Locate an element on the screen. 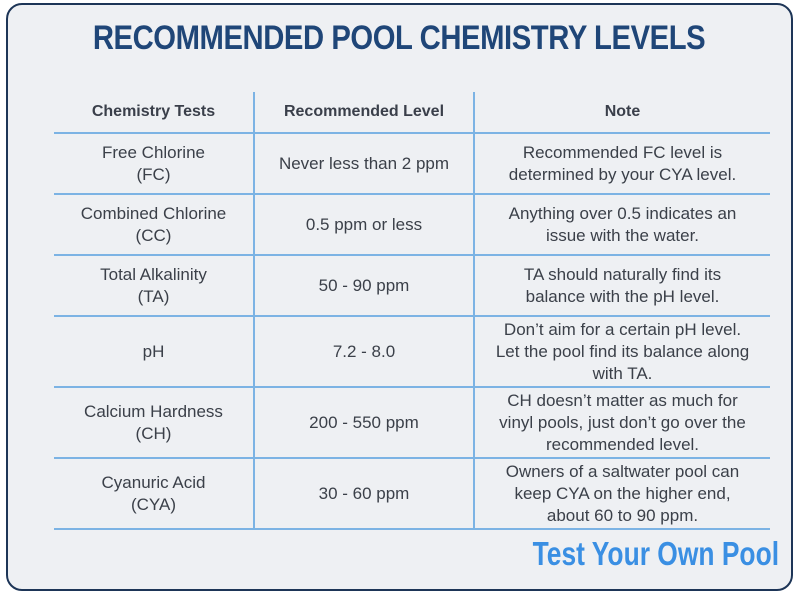 The image size is (800, 599). level-cell-line: 0.5 ppm or less is located at coordinates (364, 224).